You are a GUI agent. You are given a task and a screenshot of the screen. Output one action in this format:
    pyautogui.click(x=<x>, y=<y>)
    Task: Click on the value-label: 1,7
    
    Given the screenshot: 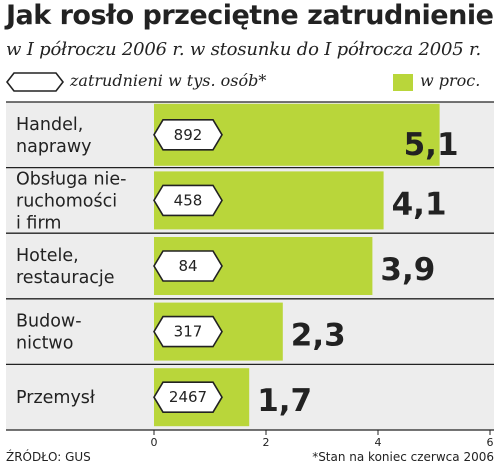 What is the action you would take?
    pyautogui.click(x=284, y=401)
    